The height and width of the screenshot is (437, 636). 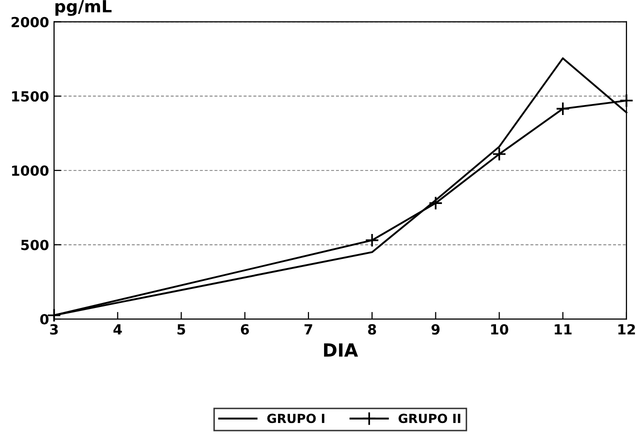 What do you see at coordinates (499, 329) in the screenshot?
I see `x-tick-label: 10` at bounding box center [499, 329].